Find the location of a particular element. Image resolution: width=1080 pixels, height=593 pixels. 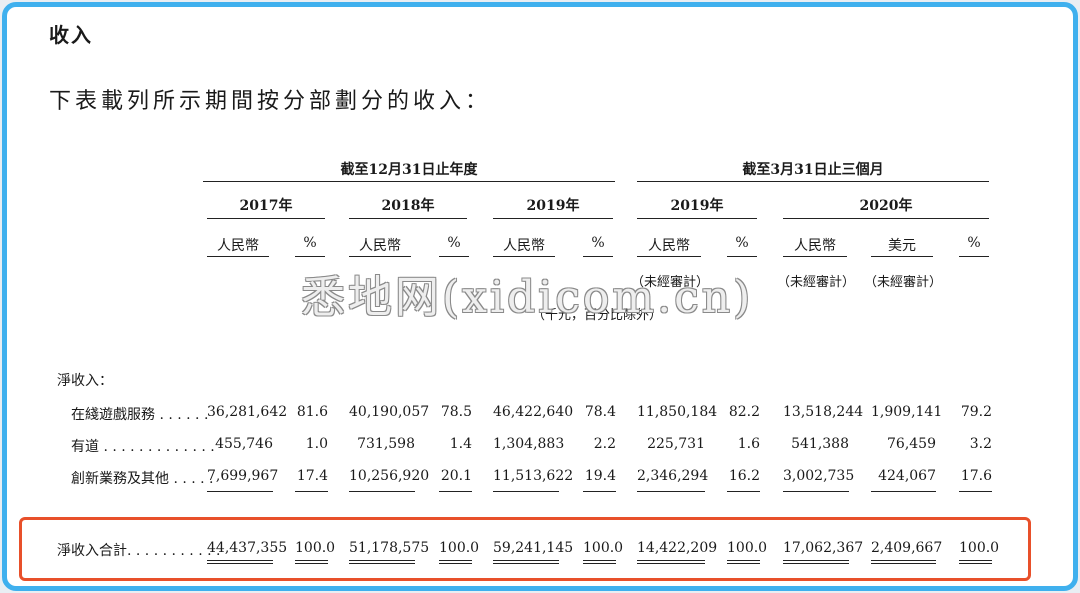

total-cell: 14,422,209 is located at coordinates (677, 548).